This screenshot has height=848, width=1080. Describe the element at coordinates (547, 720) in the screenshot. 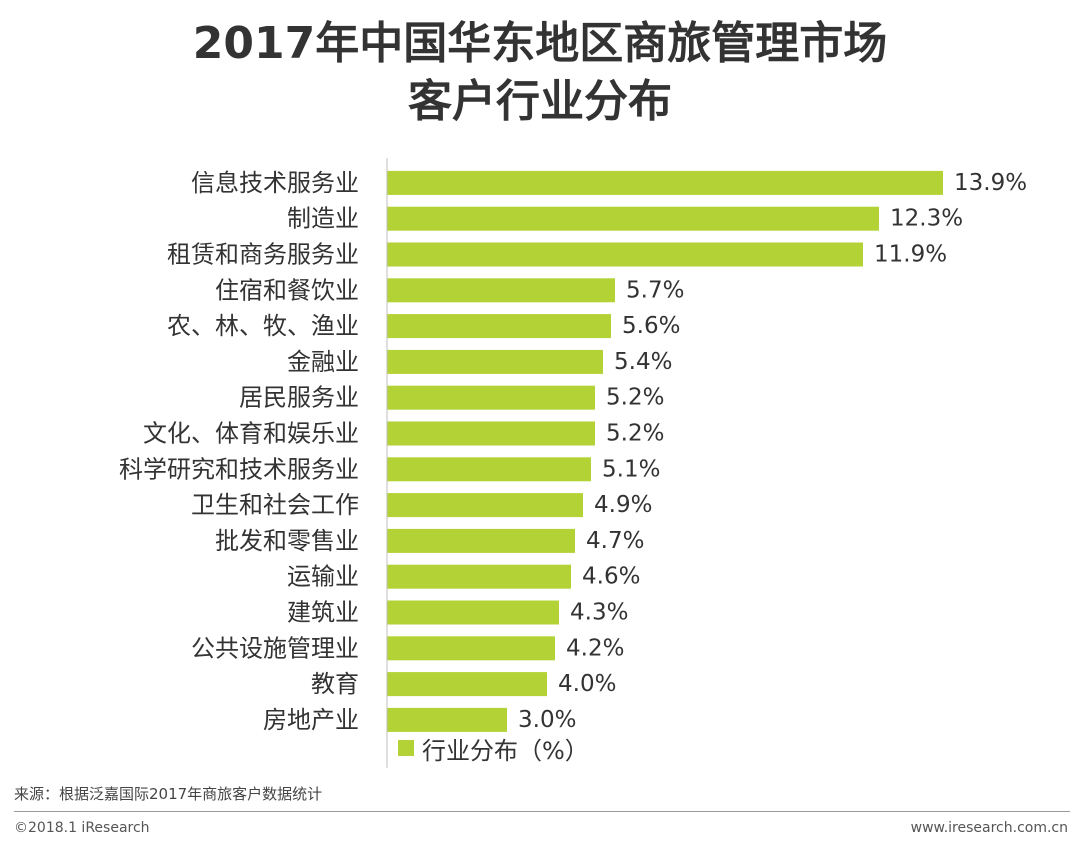

I see `value-label: 3.0%` at that location.